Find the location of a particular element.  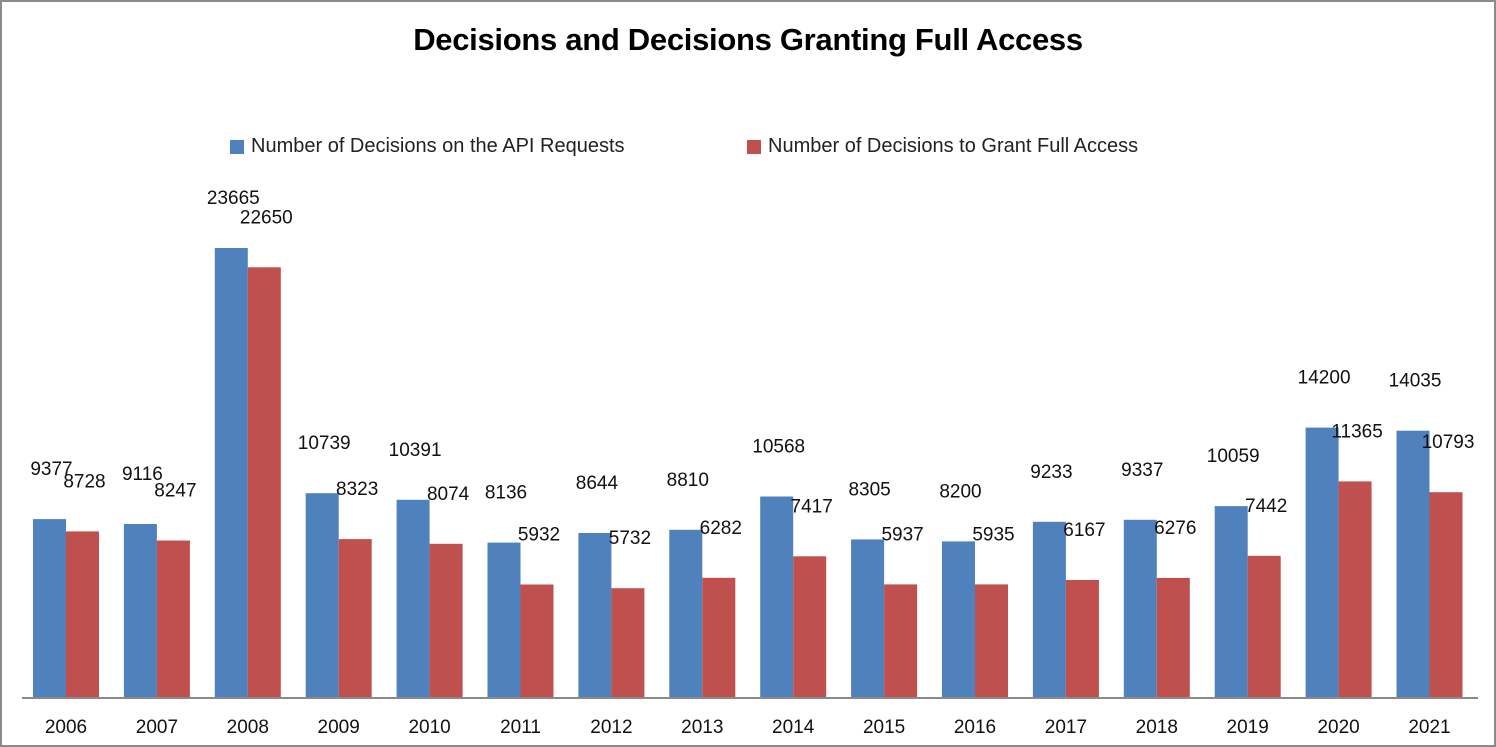

bar-full-access-2021 is located at coordinates (1446, 594).